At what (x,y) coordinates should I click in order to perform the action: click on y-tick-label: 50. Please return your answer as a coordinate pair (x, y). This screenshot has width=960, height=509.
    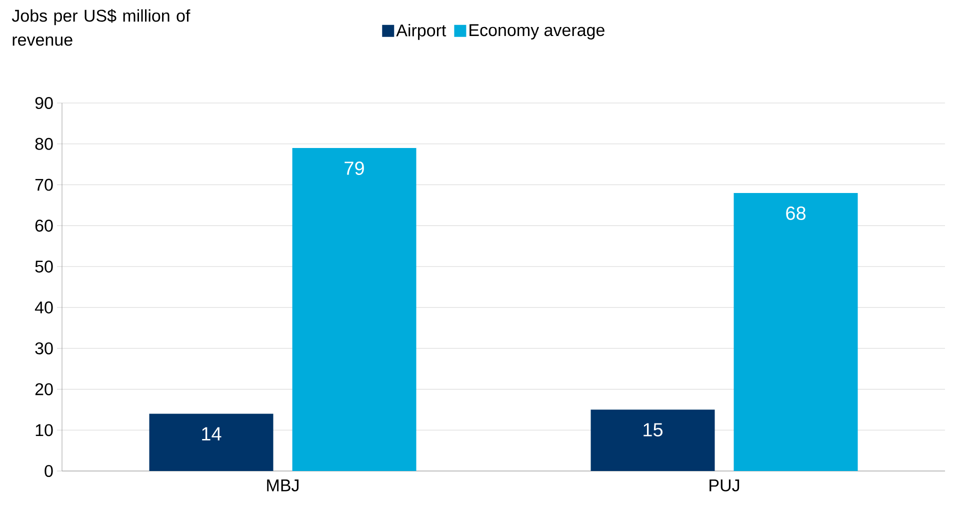
    Looking at the image, I should click on (44, 266).